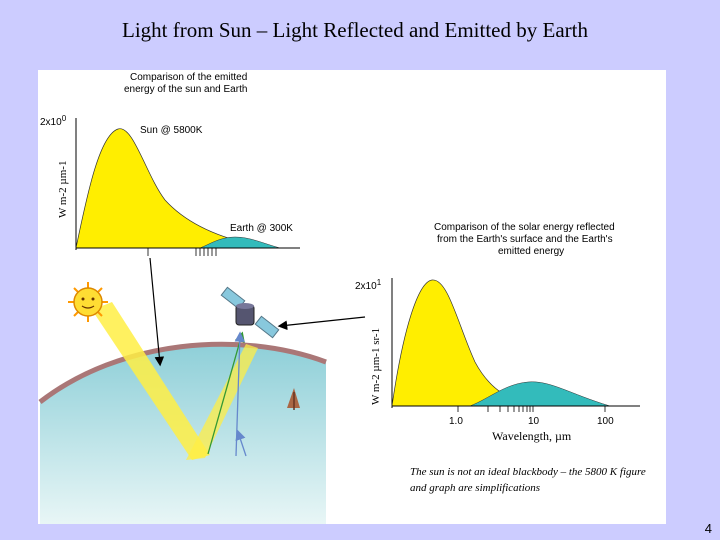  Describe the element at coordinates (605, 421) in the screenshot. I see `chart-reflected-xtick-2: 100` at that location.